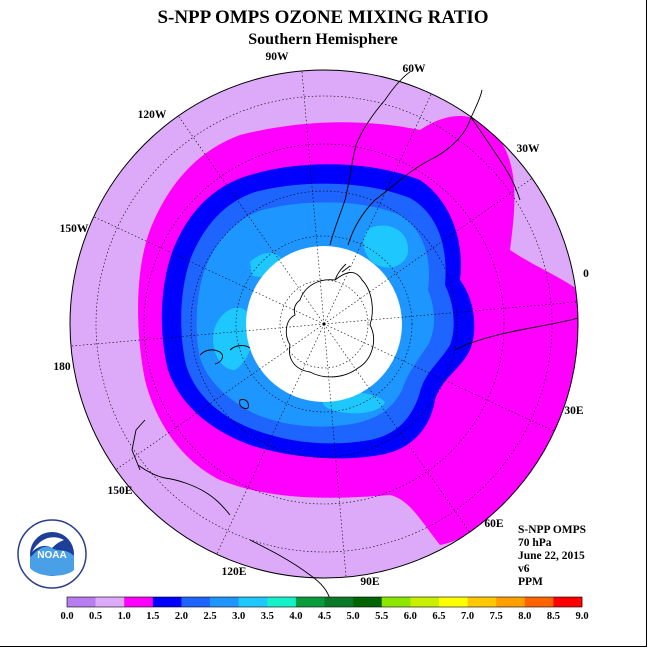  What do you see at coordinates (535, 543) in the screenshot?
I see `info-pressure: 70 hPa` at bounding box center [535, 543].